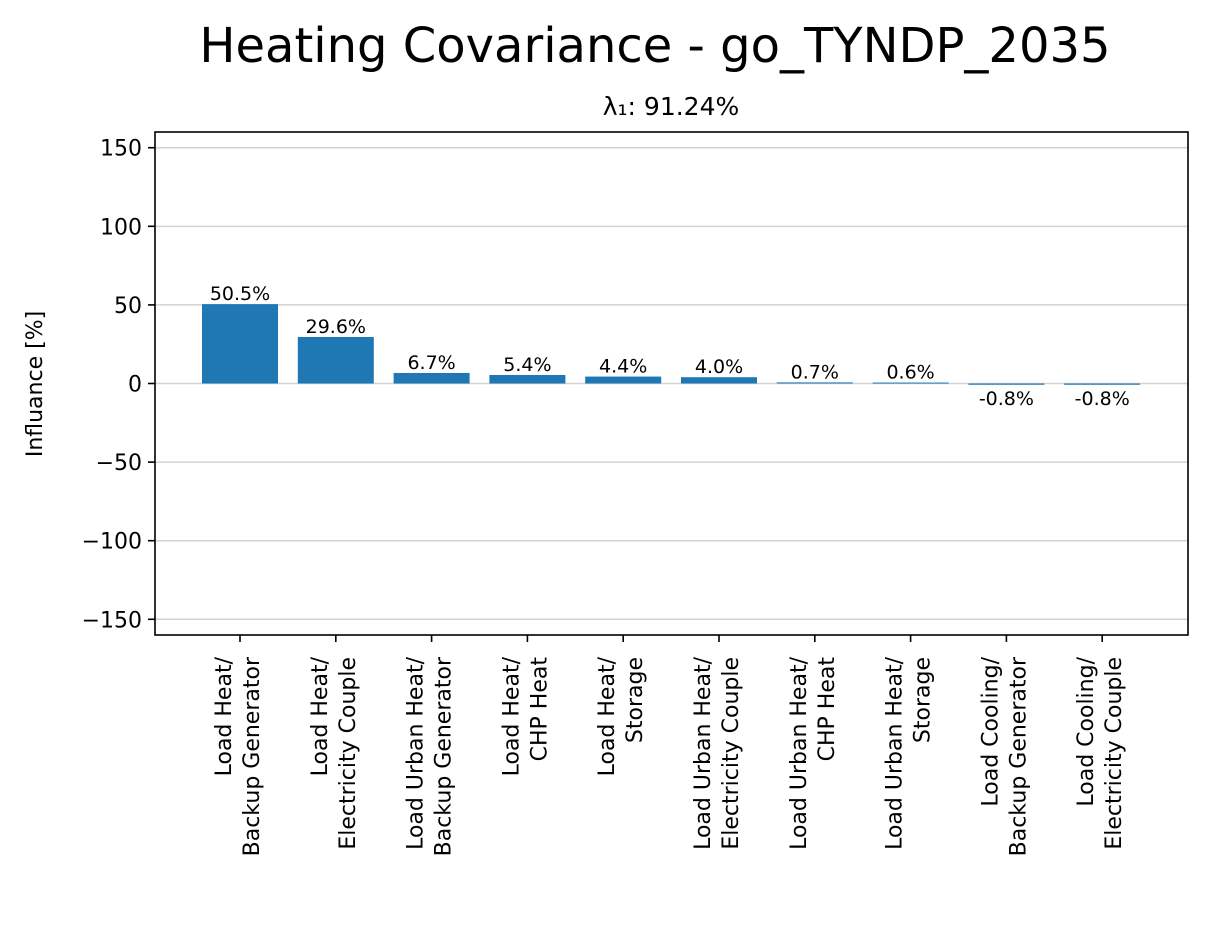 This screenshot has width=1208, height=927. I want to click on data-label: 0.6%, so click(910, 373).